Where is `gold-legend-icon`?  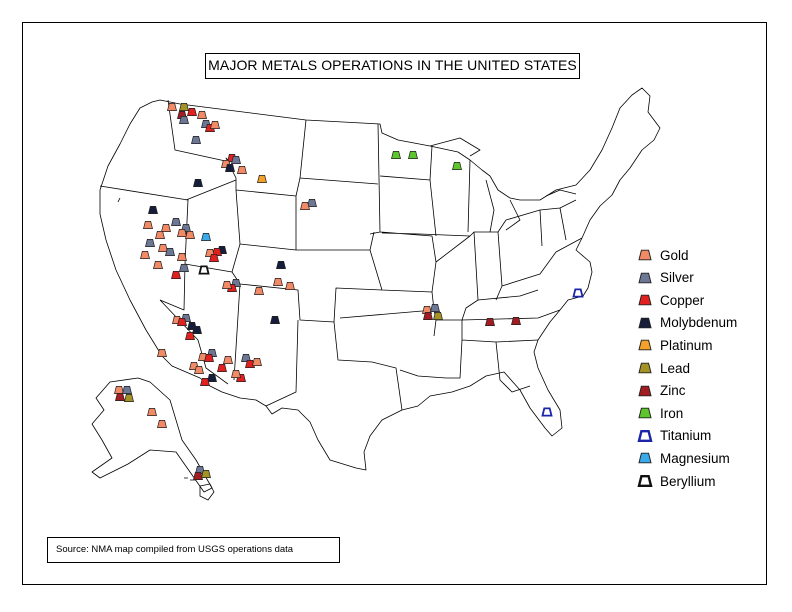 gold-legend-icon is located at coordinates (645, 255).